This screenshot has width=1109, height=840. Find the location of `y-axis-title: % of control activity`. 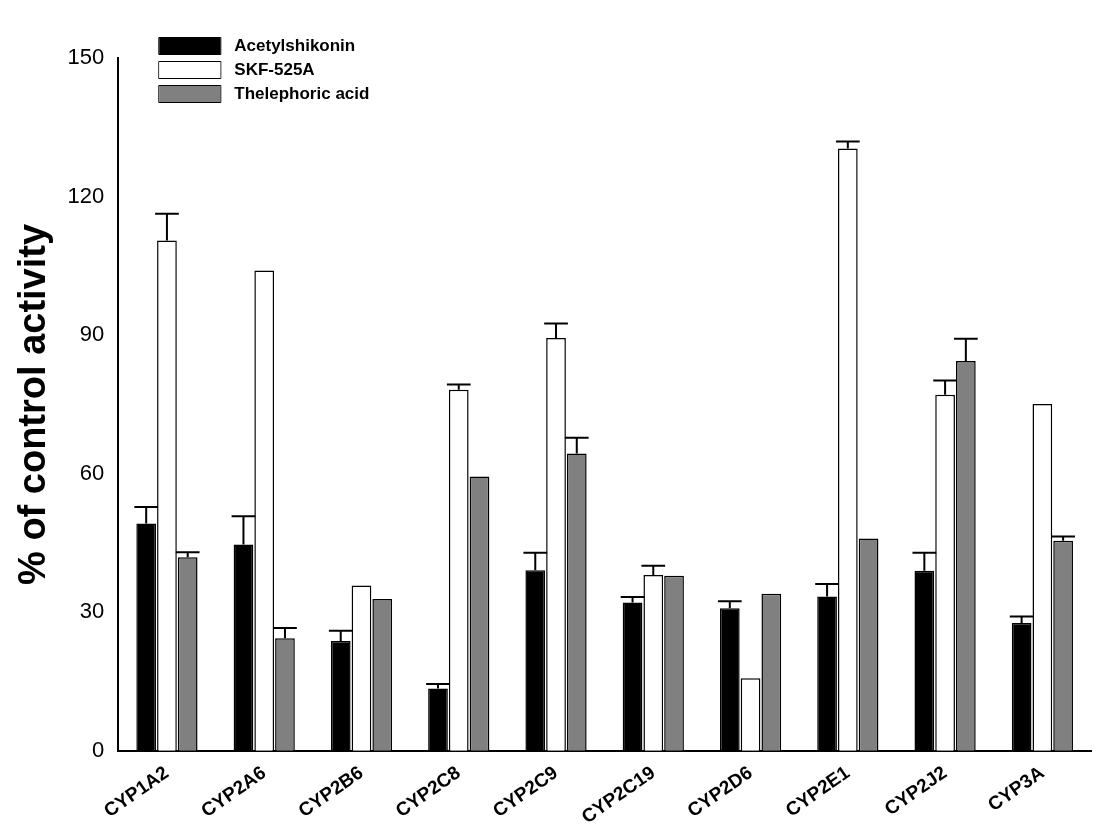

y-axis-title: % of control activity is located at coordinates (32, 404).